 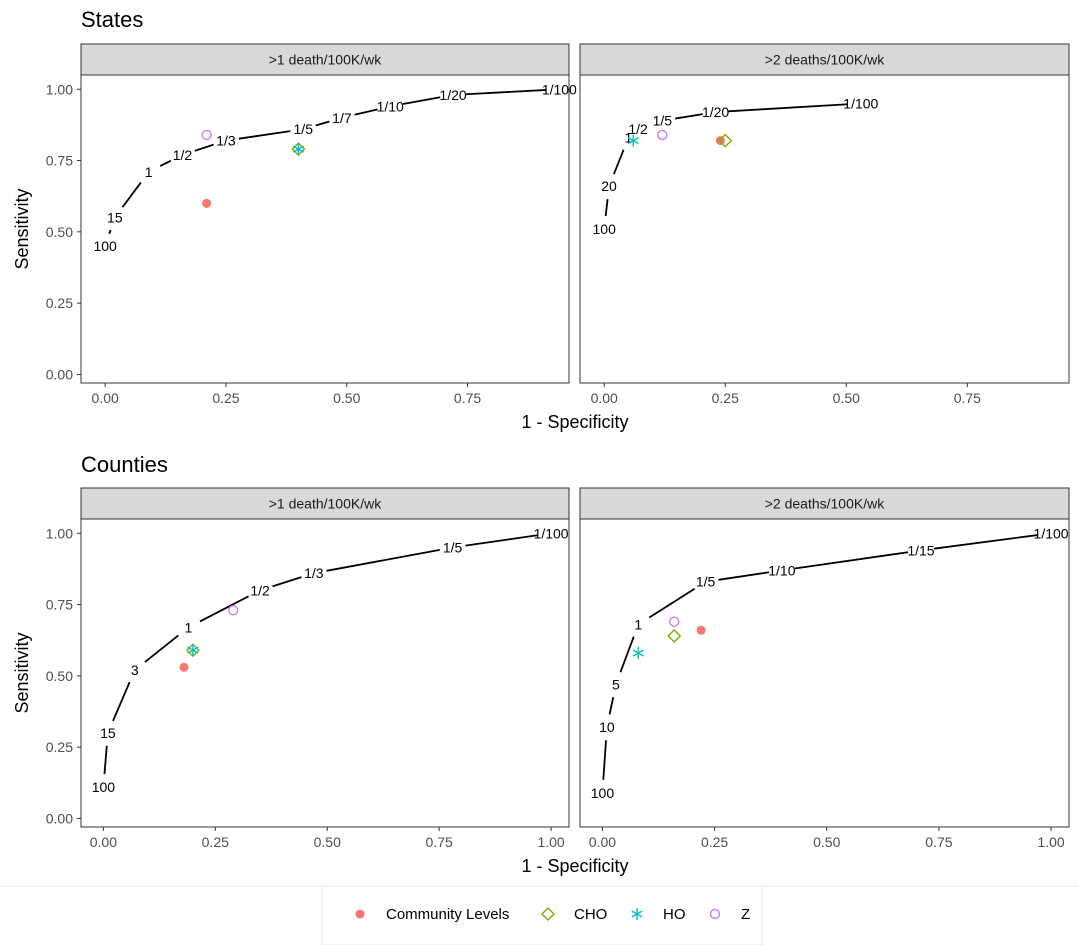 I want to click on threshold-label: 20, so click(x=609, y=186).